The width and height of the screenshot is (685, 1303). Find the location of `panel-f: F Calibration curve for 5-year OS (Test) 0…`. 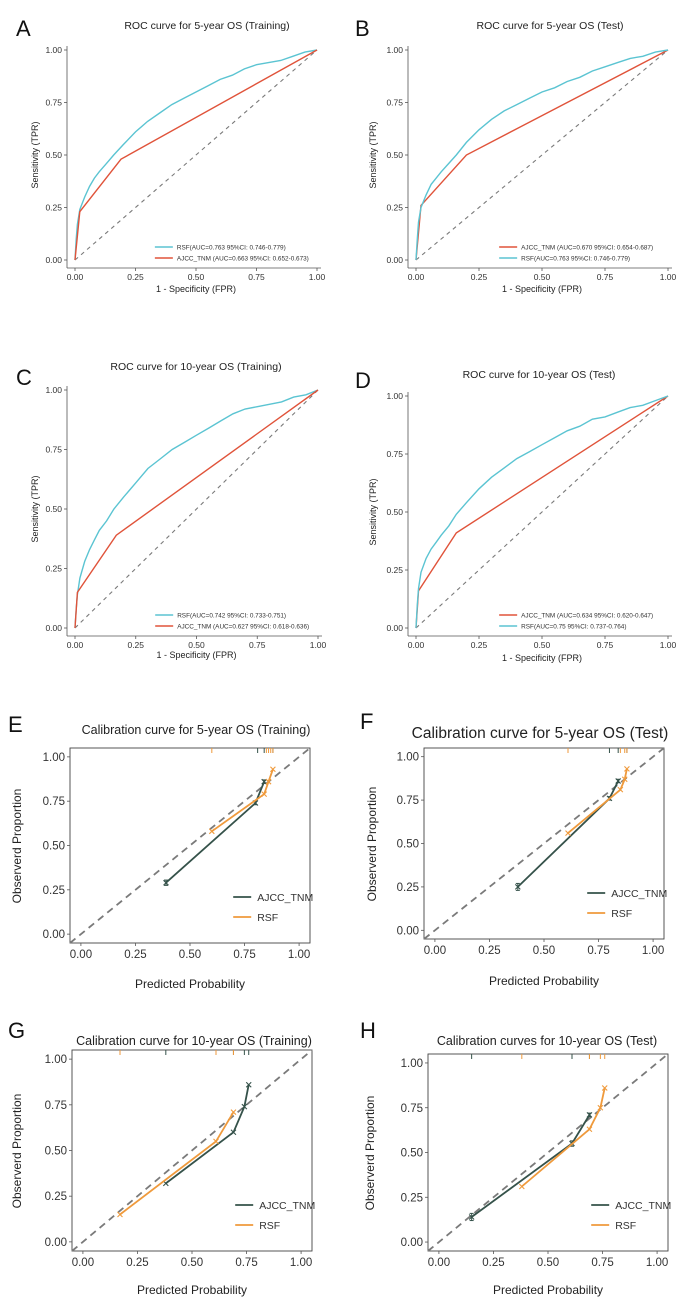

panel-f: F Calibration curve for 5-year OS (Test) 0… is located at coordinates (514, 848).